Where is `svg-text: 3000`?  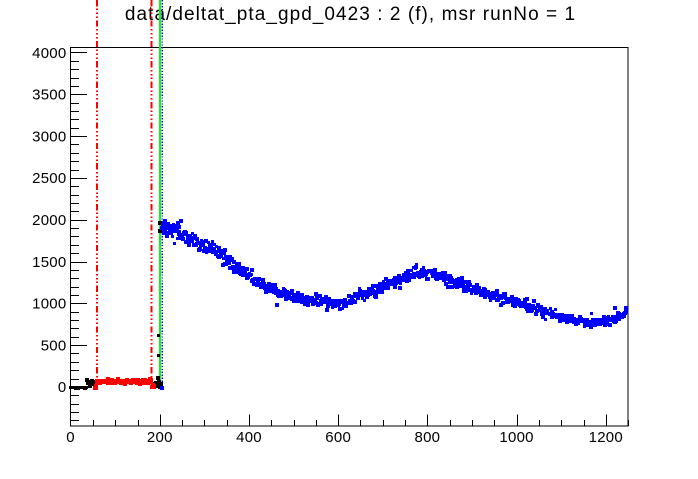
svg-text: 3000 is located at coordinates (49, 136).